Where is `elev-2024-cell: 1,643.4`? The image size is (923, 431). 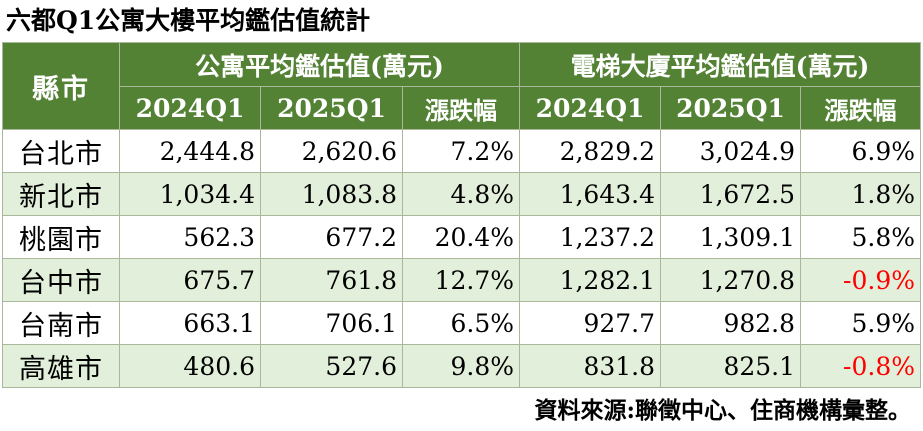
elev-2024-cell: 1,643.4 is located at coordinates (590, 194).